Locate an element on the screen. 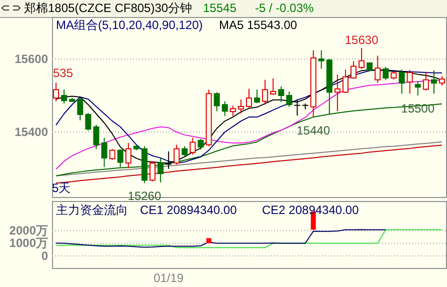 This screenshot has height=287, width=447. chart-title: 郑棉1805(CZCE CF805)30分钟 is located at coordinates (108, 8).